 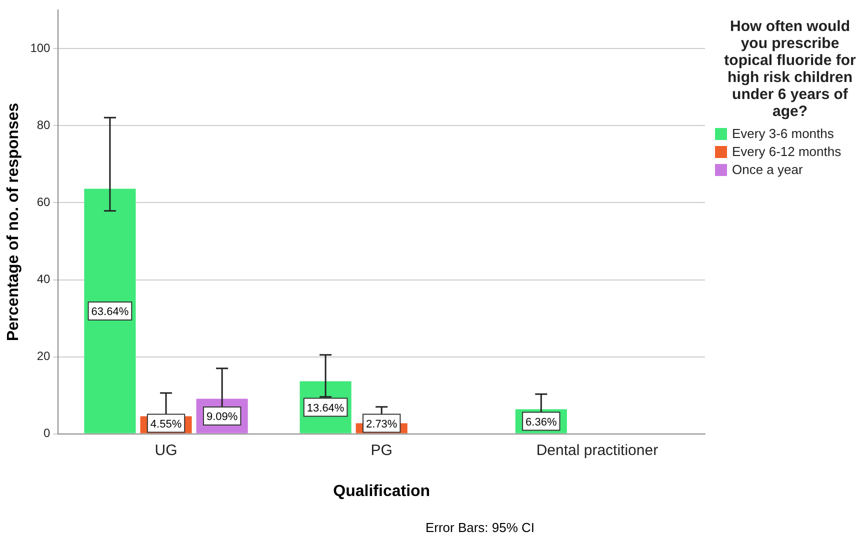 I want to click on data-label: 6.36%, so click(x=541, y=422).